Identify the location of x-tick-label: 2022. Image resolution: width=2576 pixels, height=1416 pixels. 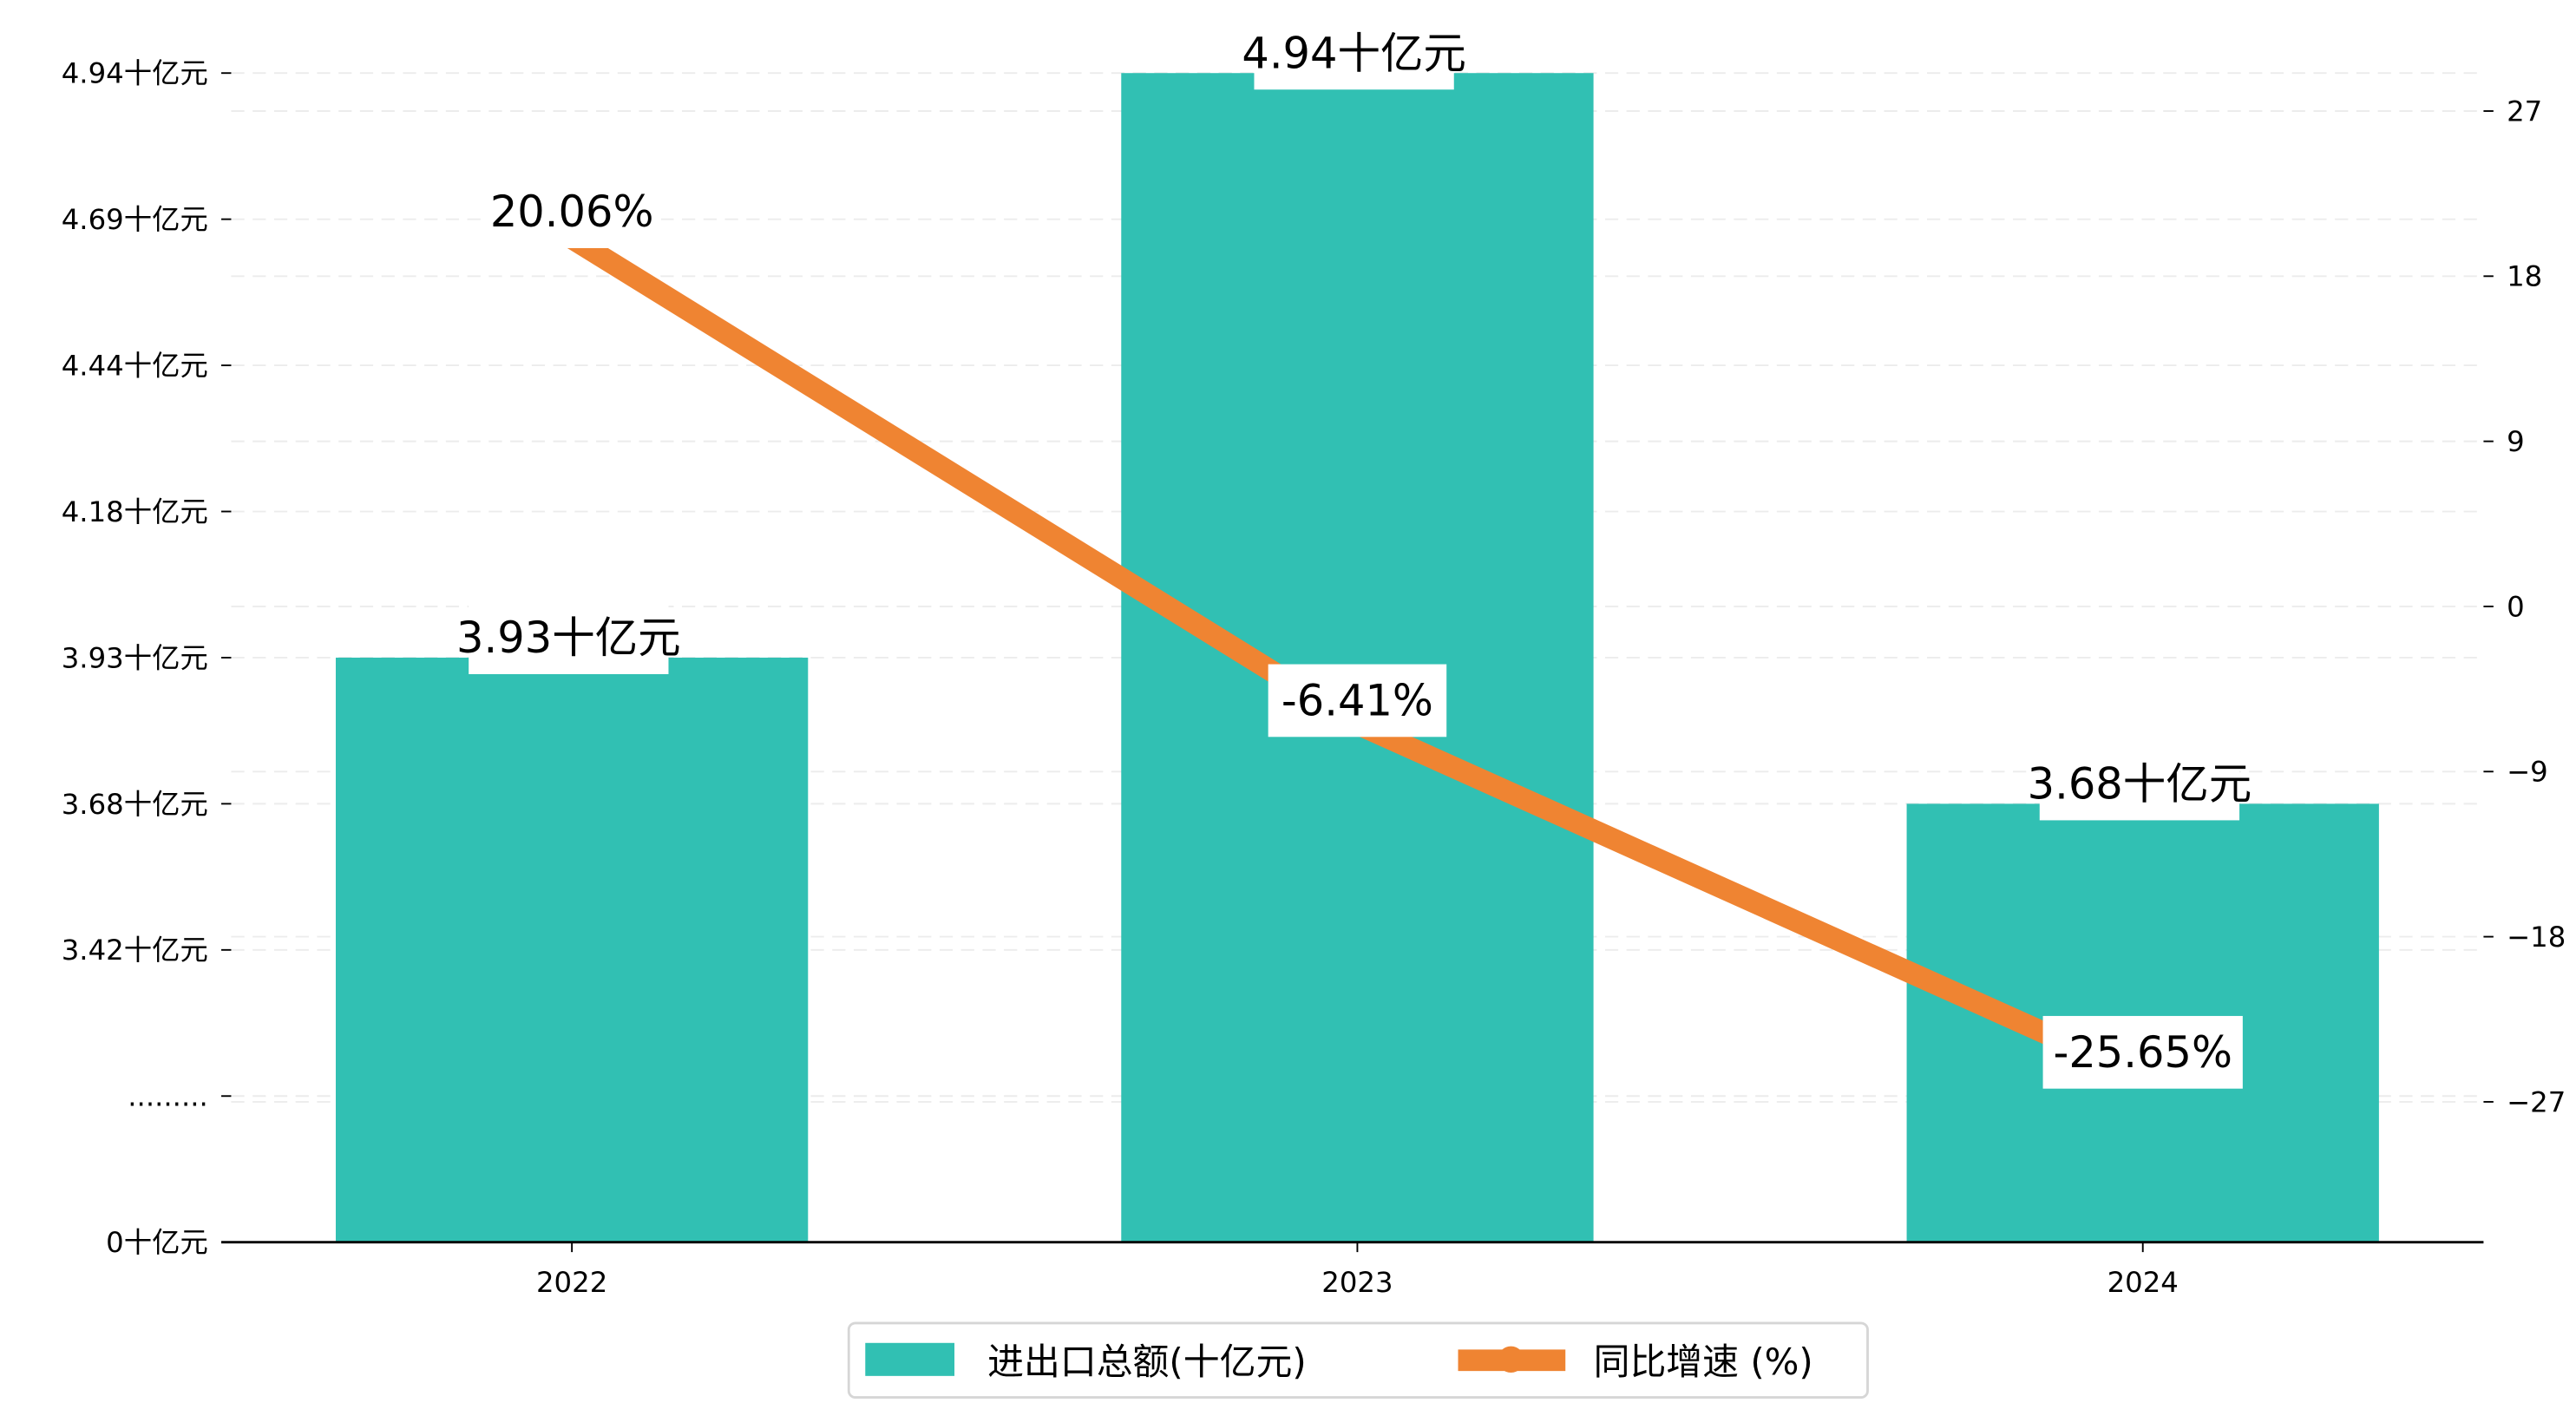
(571, 1282).